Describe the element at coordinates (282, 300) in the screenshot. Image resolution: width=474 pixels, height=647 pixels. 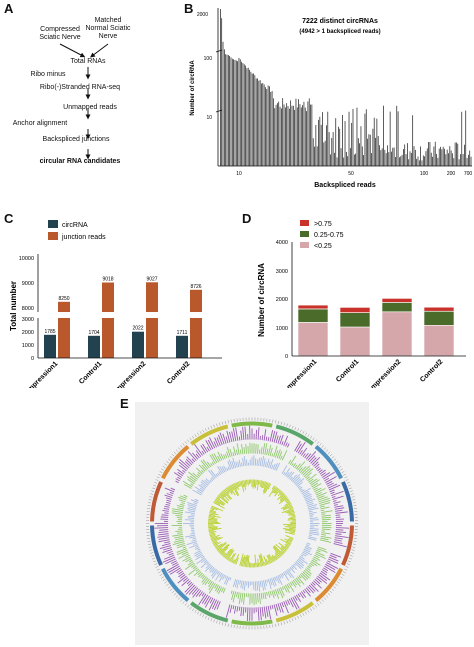
I see `d-ytick-2000: 2000` at that location.